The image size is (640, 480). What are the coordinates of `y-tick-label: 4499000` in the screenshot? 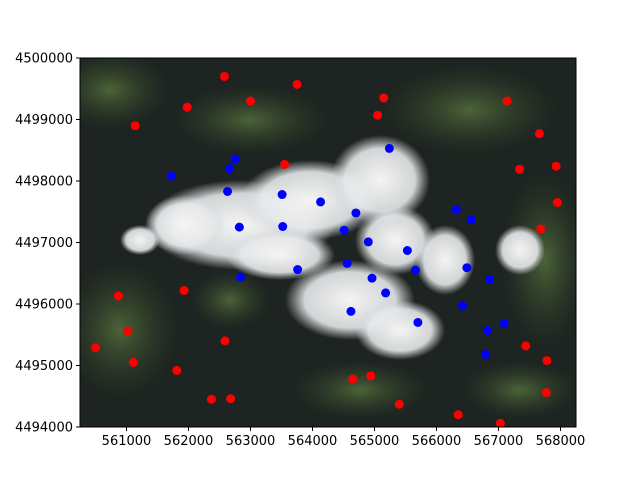 It's located at (44, 120).